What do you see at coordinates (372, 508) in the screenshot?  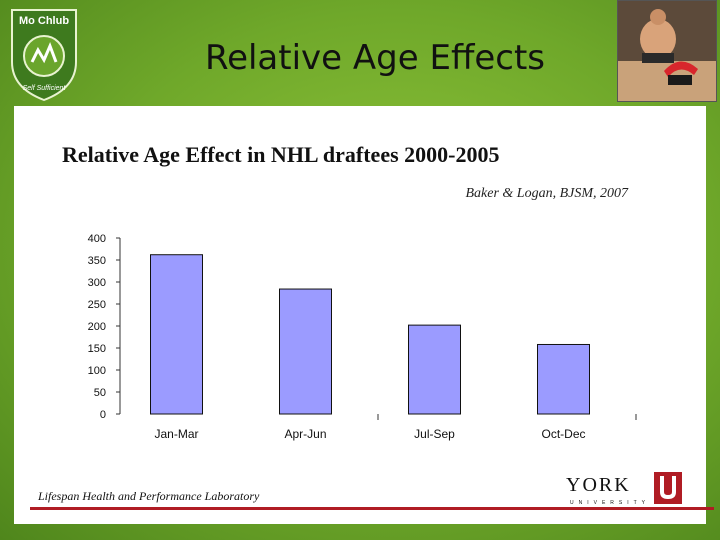 I see `footer-rule` at bounding box center [372, 508].